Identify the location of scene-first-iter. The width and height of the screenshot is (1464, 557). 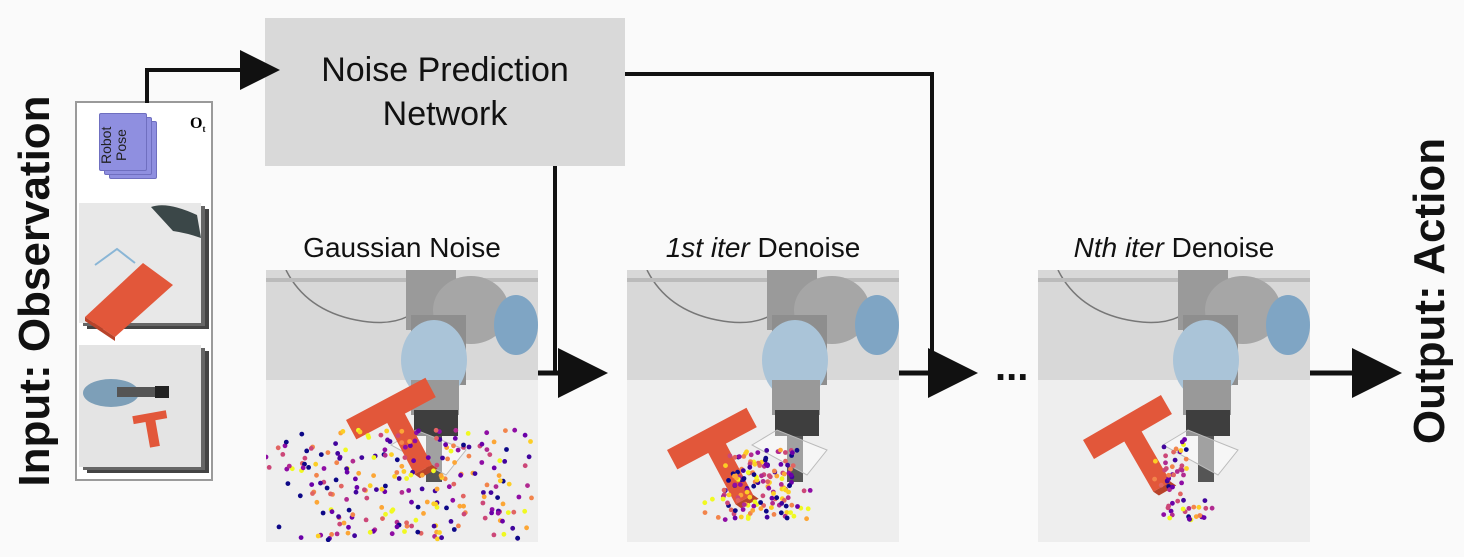
(763, 406).